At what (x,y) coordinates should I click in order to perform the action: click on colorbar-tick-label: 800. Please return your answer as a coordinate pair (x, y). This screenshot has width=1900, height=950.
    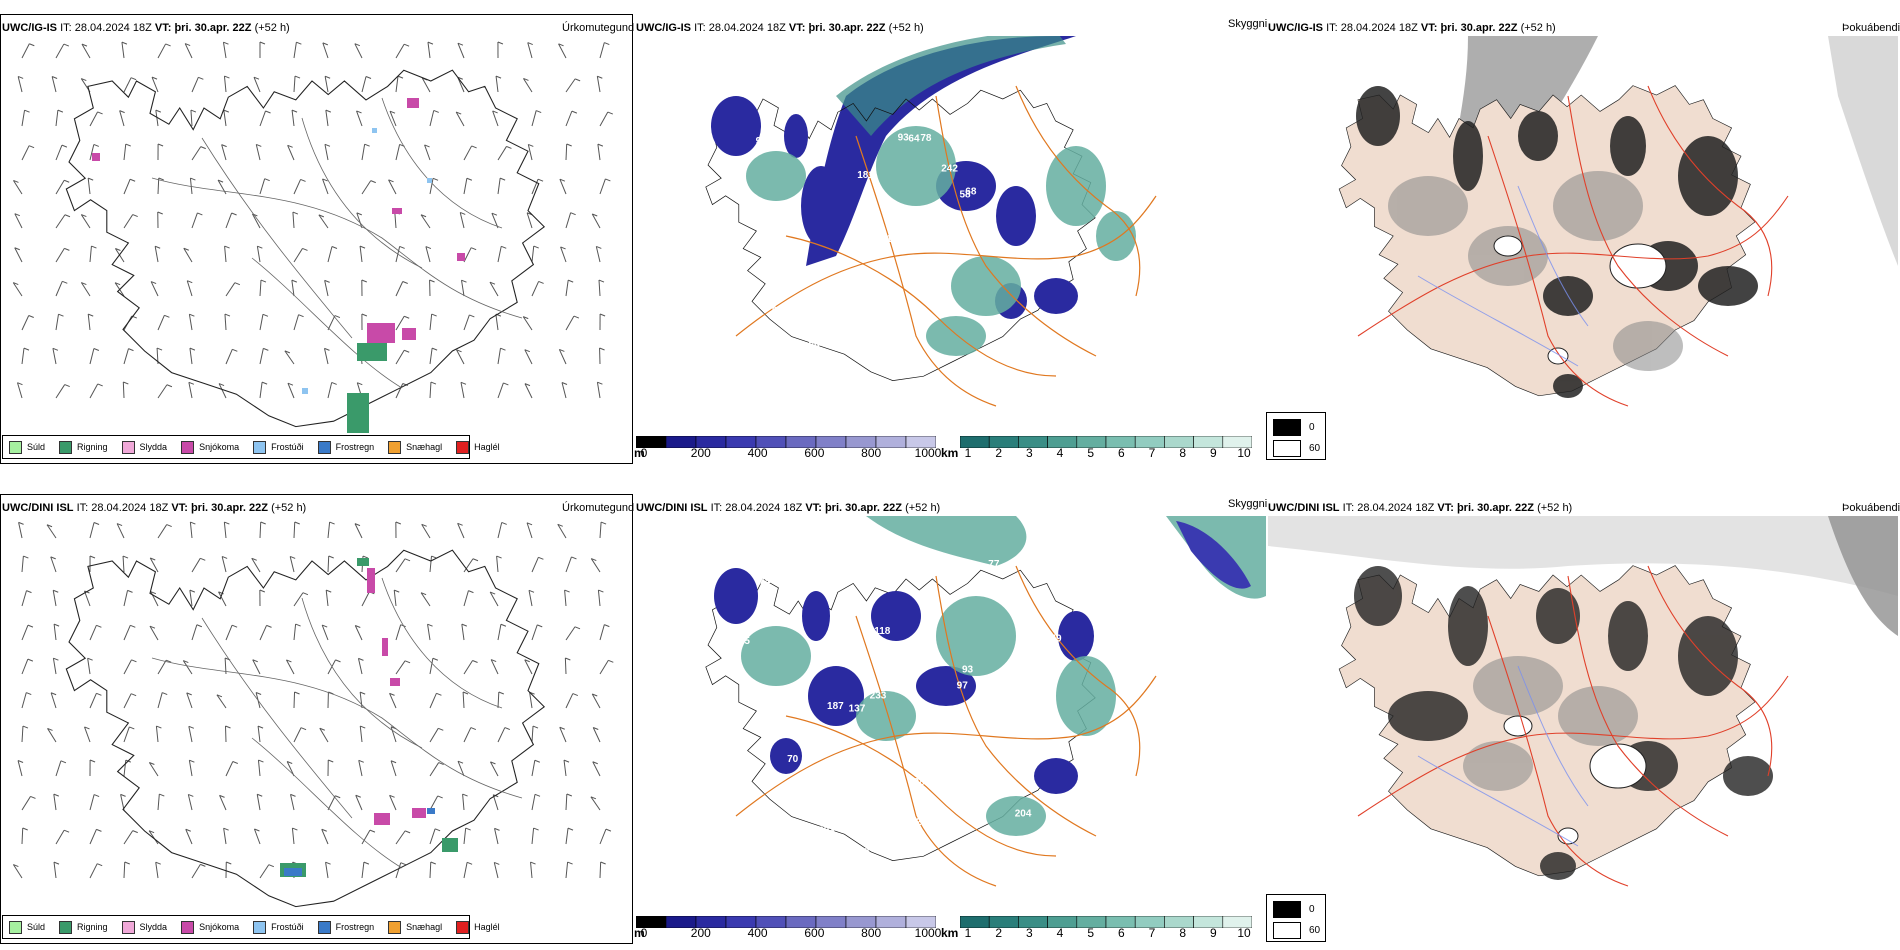
    Looking at the image, I should click on (871, 453).